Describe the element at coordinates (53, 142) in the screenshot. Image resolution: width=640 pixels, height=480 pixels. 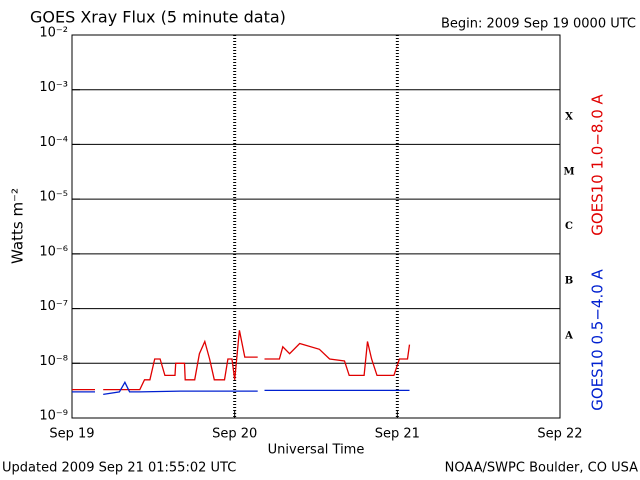
I see `y-tick-label: 10⁻⁴` at that location.